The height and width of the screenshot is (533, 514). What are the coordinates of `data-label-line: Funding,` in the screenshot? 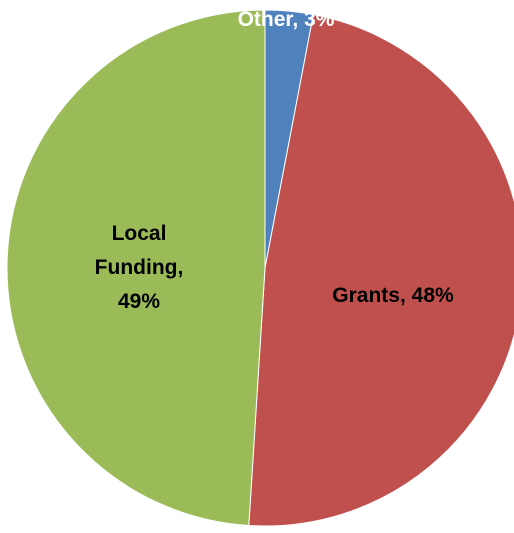 It's located at (139, 267).